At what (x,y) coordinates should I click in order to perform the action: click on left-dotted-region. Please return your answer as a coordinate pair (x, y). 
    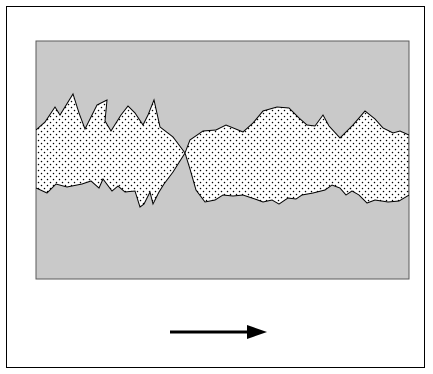
    Looking at the image, I should click on (111, 150).